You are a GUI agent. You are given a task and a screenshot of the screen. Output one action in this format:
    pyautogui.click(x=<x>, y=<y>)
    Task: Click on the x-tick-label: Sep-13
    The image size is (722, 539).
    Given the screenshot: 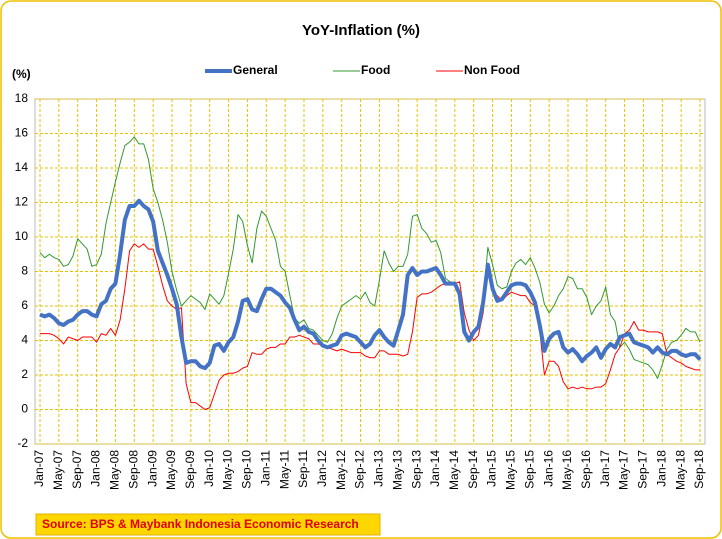 What is the action you would take?
    pyautogui.click(x=416, y=469)
    